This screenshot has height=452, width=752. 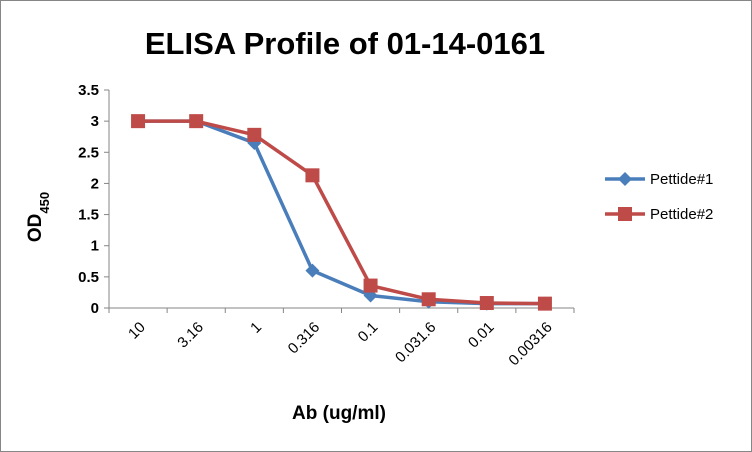 I want to click on x-tick-label: 0.031.6, so click(x=415, y=342).